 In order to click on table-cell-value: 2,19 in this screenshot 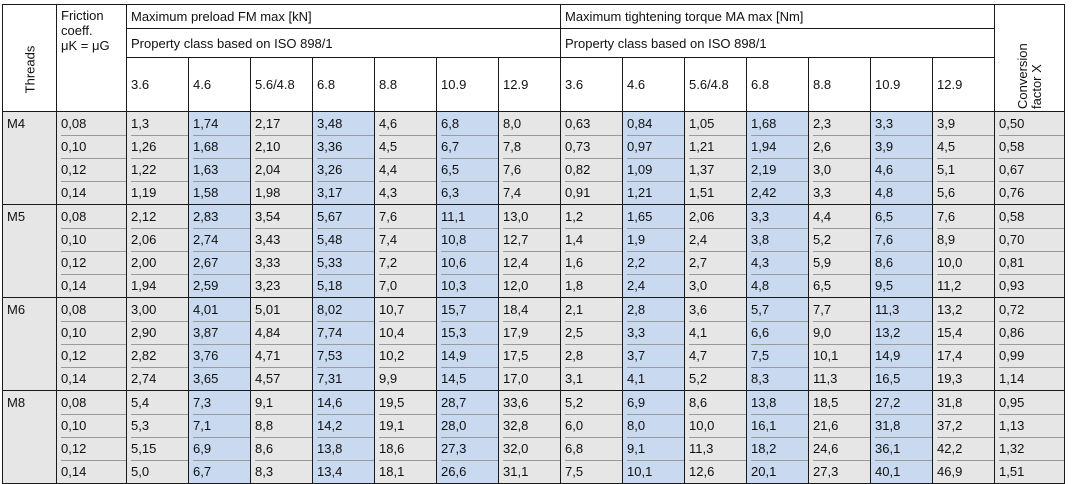, I will do `click(779, 169)`.